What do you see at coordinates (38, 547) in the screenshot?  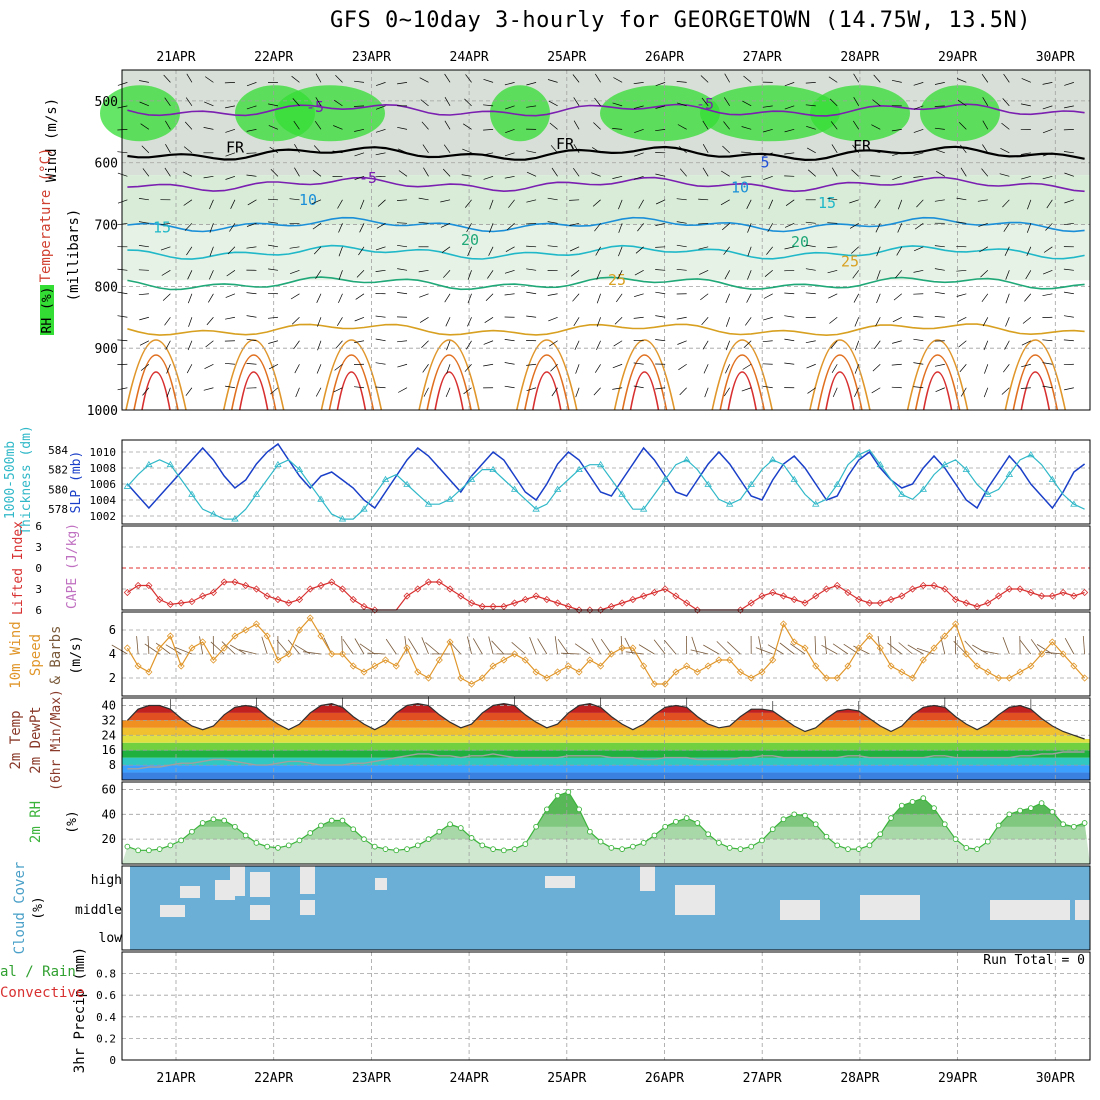 I see `li-tick-label: 3` at bounding box center [38, 547].